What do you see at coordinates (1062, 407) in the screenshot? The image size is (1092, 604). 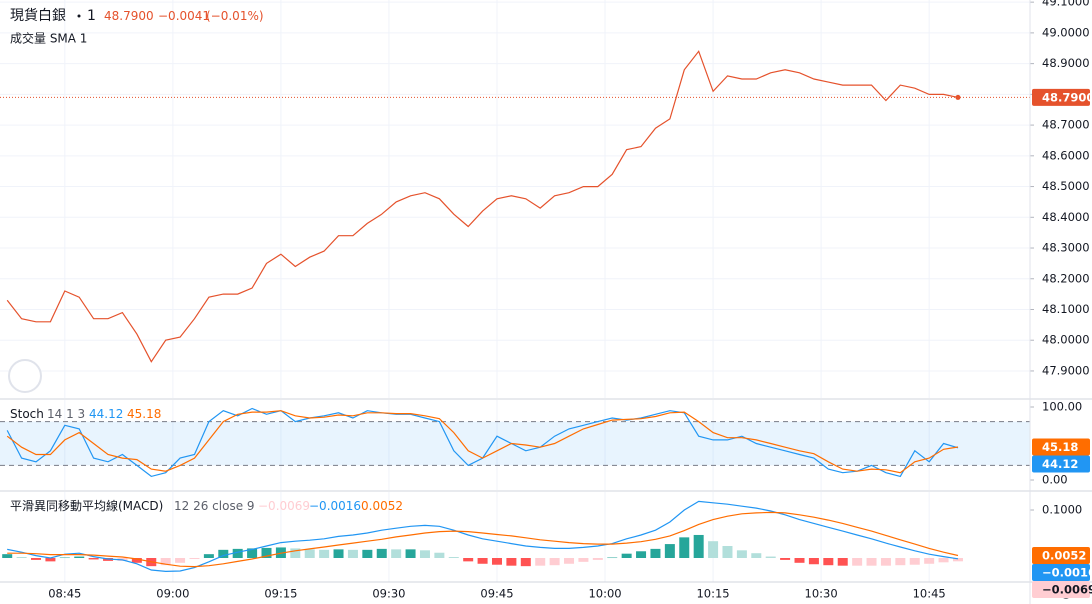 I see `y-tick-label: 100.00` at bounding box center [1062, 407].